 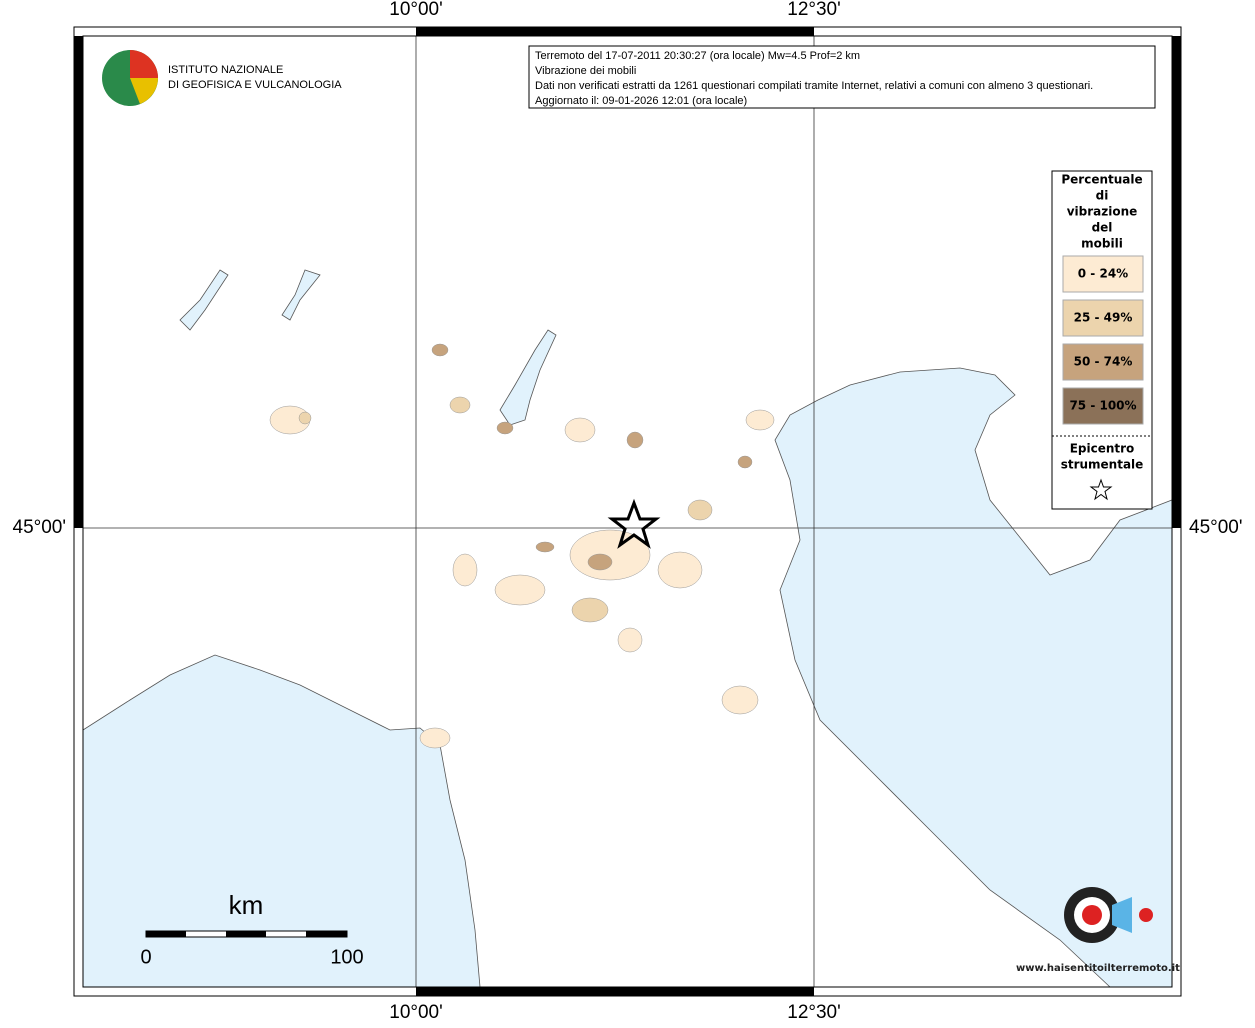 What do you see at coordinates (281, 821) in the screenshot?
I see `ligurian-sea` at bounding box center [281, 821].